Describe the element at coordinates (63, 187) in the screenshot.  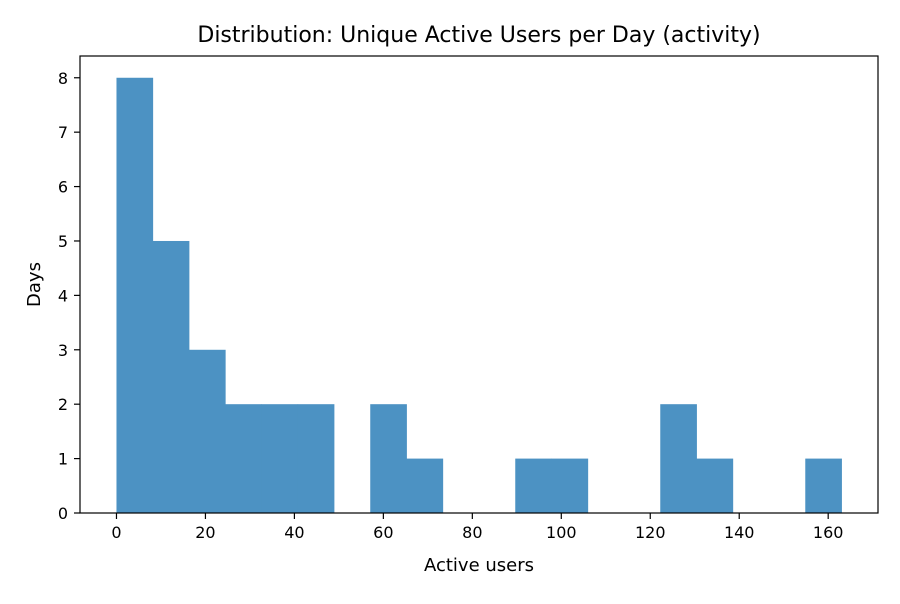
I see `y-tick-label: 6` at that location.